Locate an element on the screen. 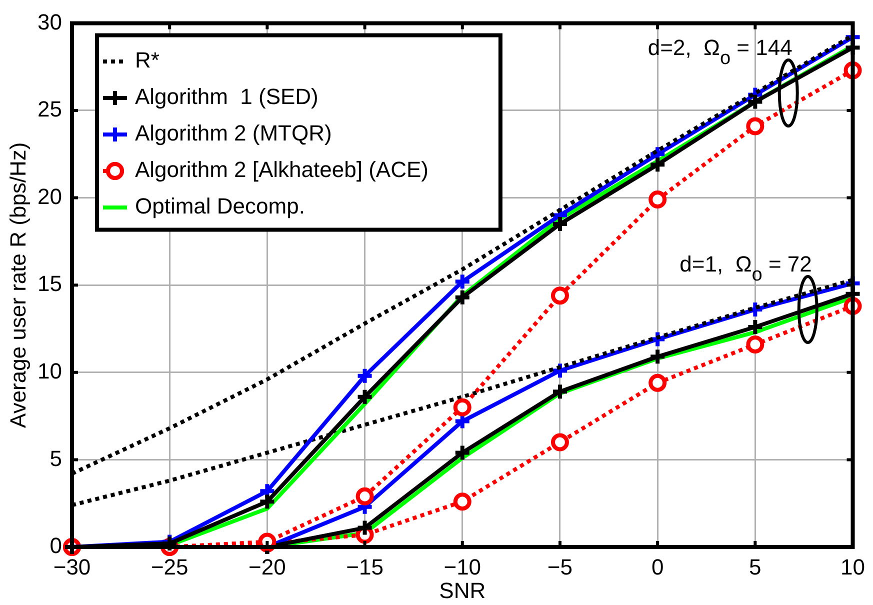  y-tick-label: 20 is located at coordinates (50, 196).